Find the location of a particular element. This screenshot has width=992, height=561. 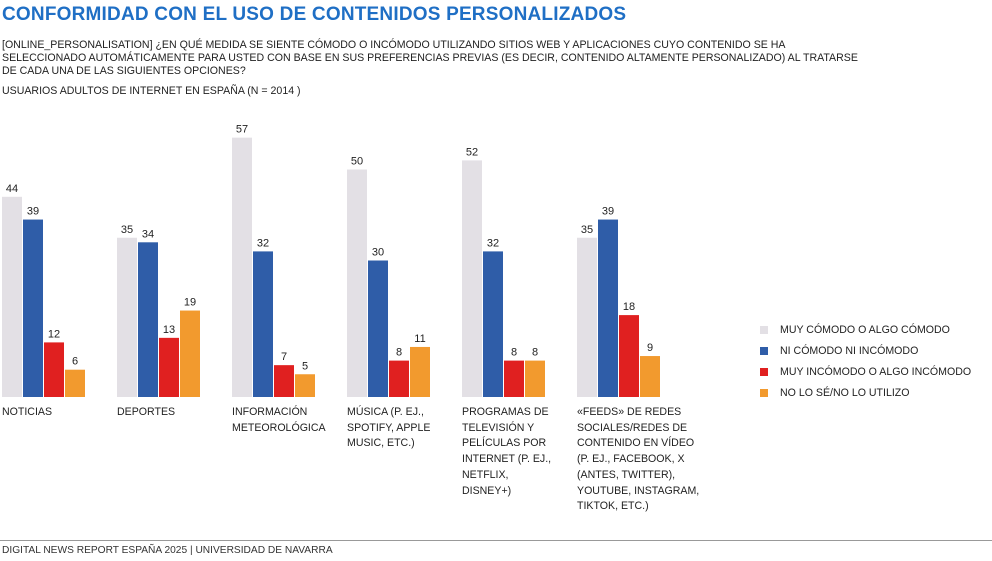

legend-item: MUY CÓMODO O ALGO CÓMODO is located at coordinates (865, 329).